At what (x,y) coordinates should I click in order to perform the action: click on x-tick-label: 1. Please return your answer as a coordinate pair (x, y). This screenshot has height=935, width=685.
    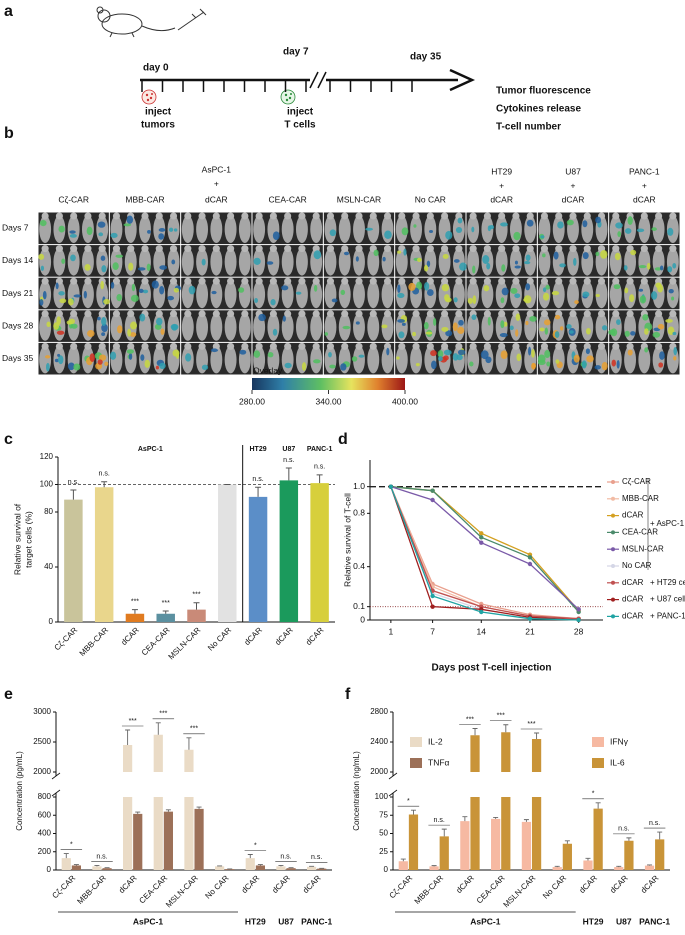
    Looking at the image, I should click on (390, 631).